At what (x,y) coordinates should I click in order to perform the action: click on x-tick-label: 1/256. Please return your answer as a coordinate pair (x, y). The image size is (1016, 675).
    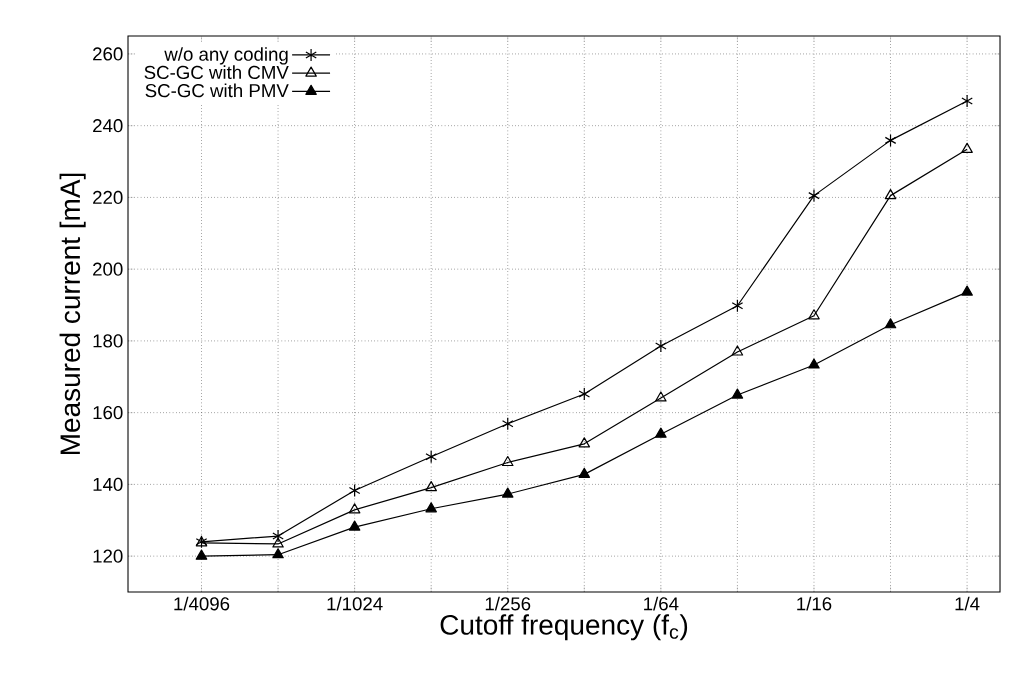
    Looking at the image, I should click on (508, 603).